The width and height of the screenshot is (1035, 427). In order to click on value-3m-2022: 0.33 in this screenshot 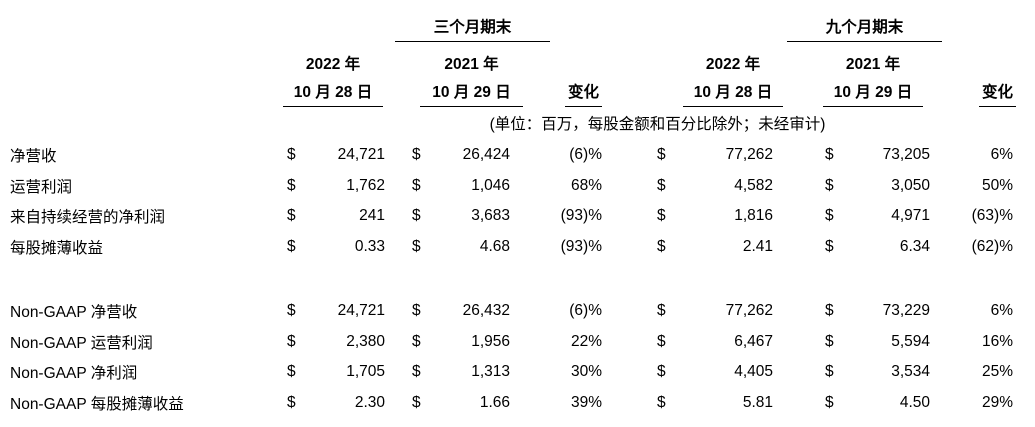, I will do `click(369, 246)`.